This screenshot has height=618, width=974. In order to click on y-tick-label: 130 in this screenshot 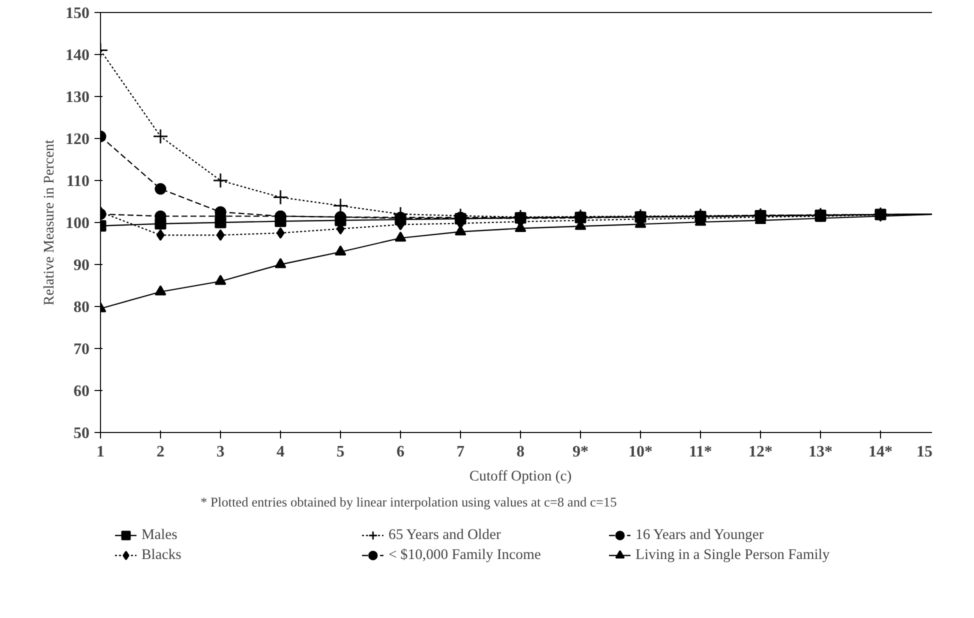, I will do `click(78, 97)`.